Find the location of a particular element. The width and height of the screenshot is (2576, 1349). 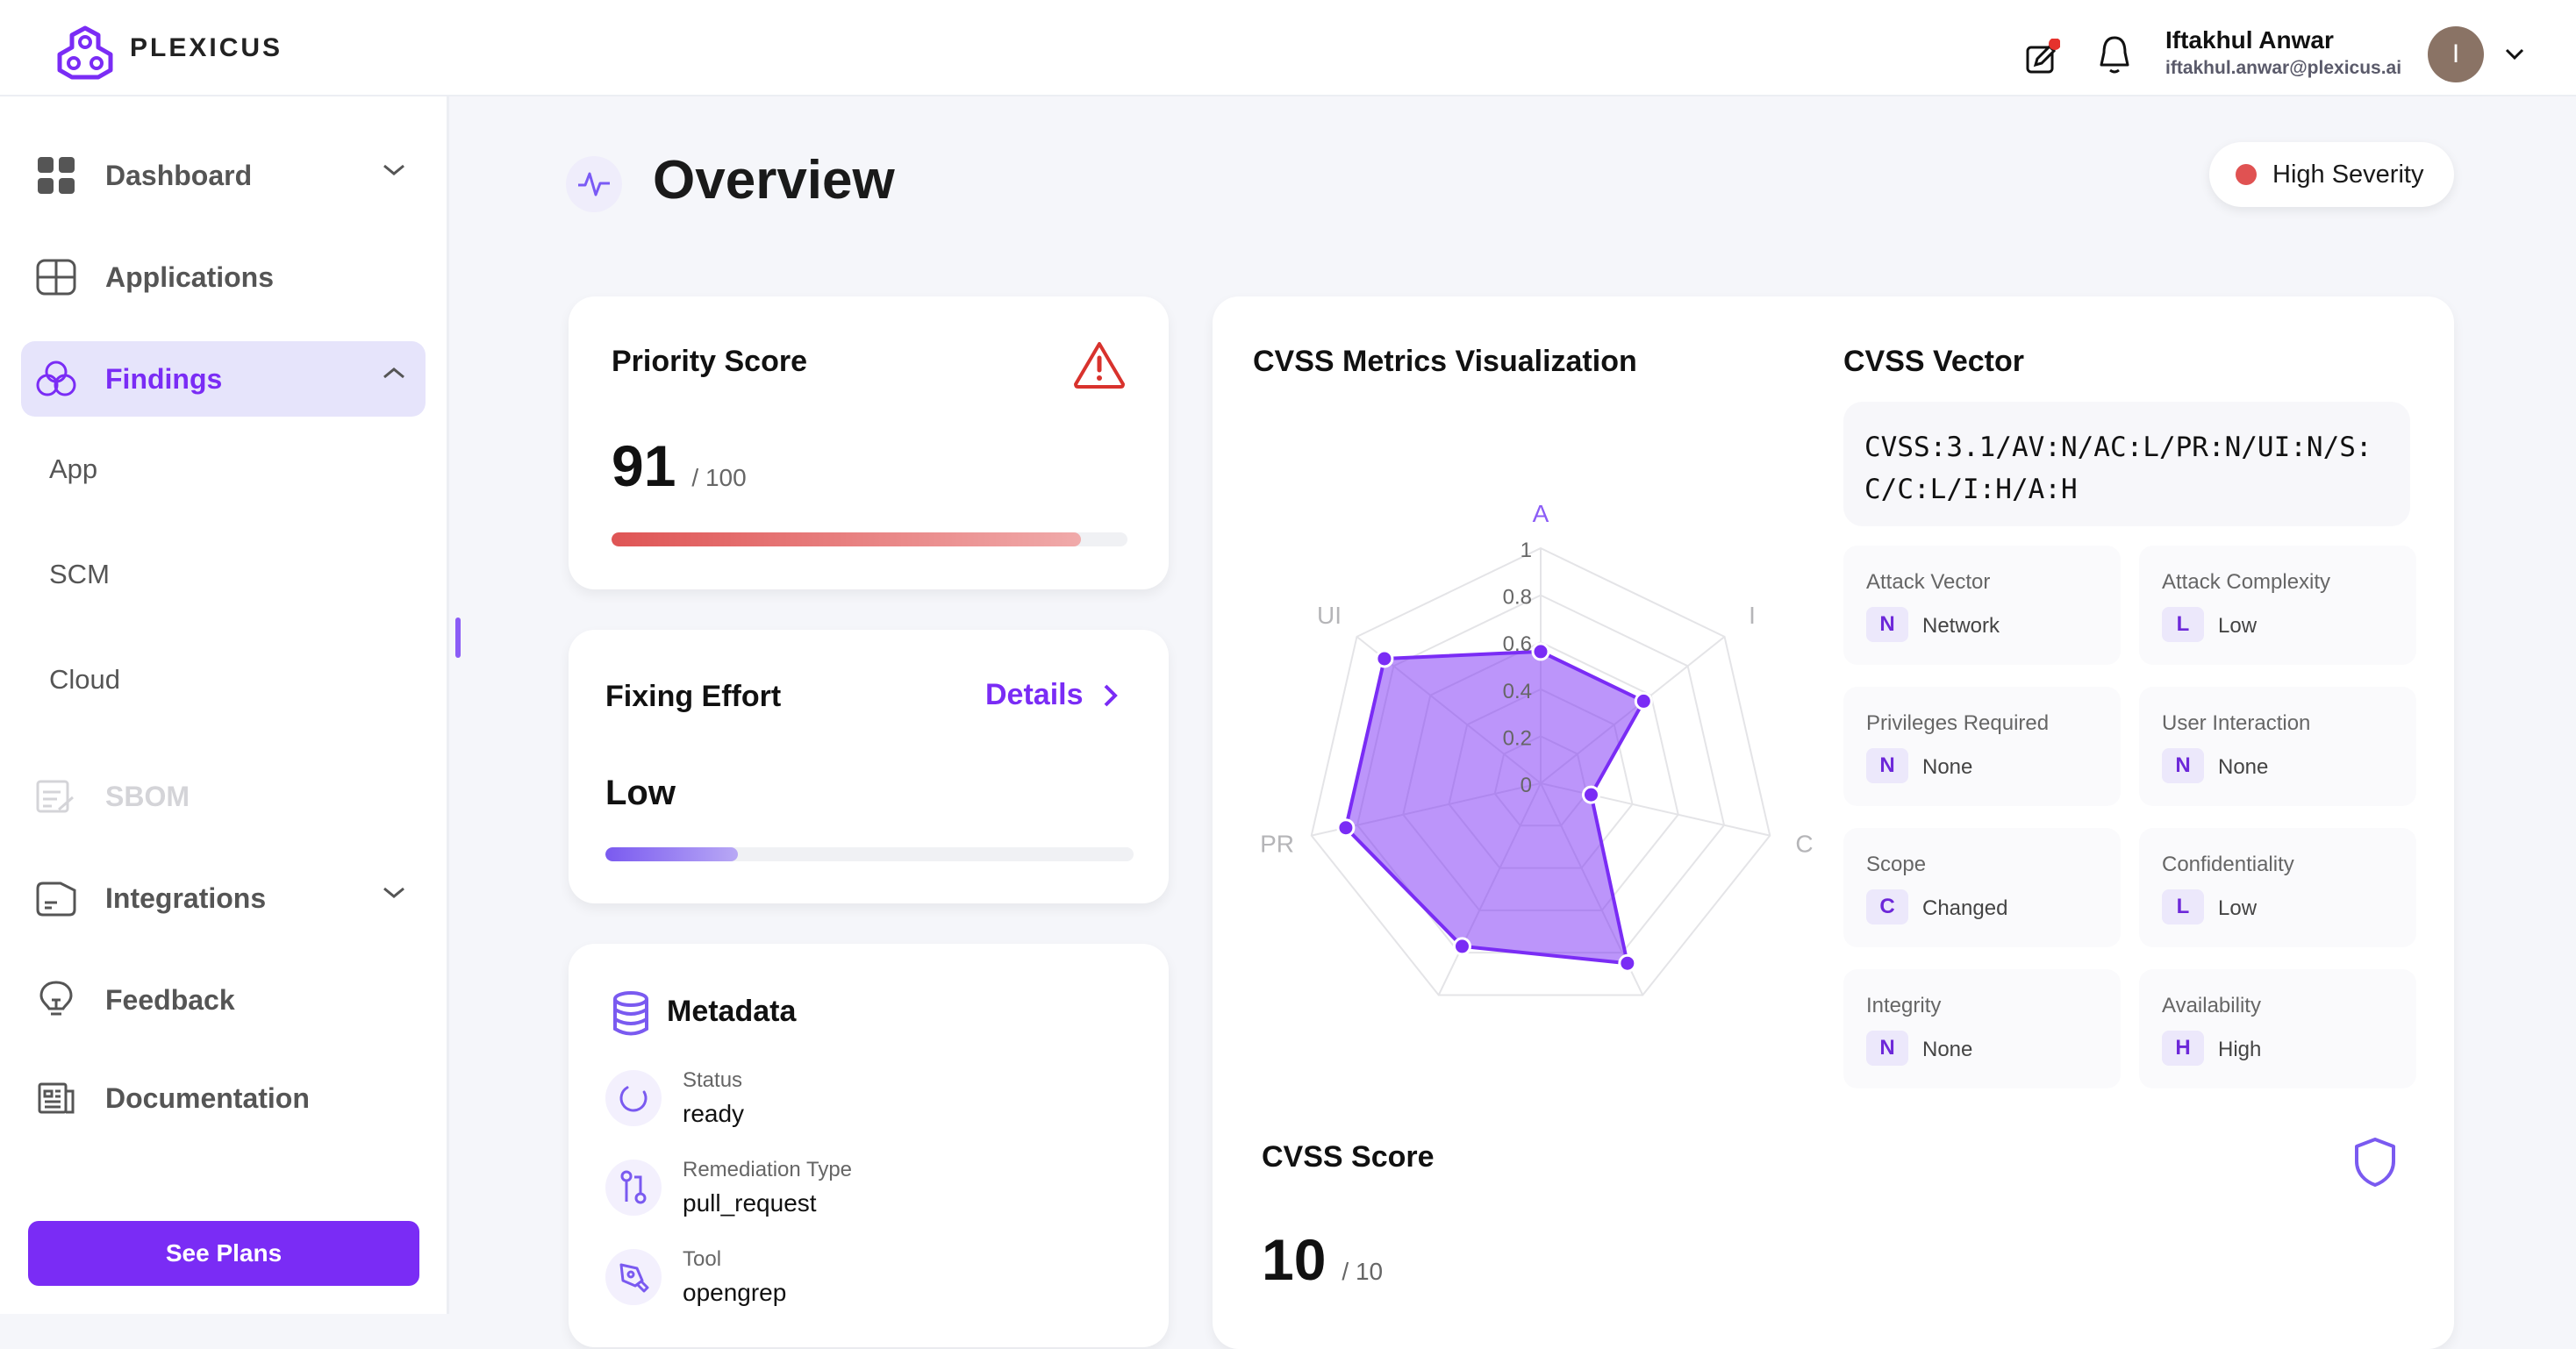

bulb-icon is located at coordinates (56, 1000).